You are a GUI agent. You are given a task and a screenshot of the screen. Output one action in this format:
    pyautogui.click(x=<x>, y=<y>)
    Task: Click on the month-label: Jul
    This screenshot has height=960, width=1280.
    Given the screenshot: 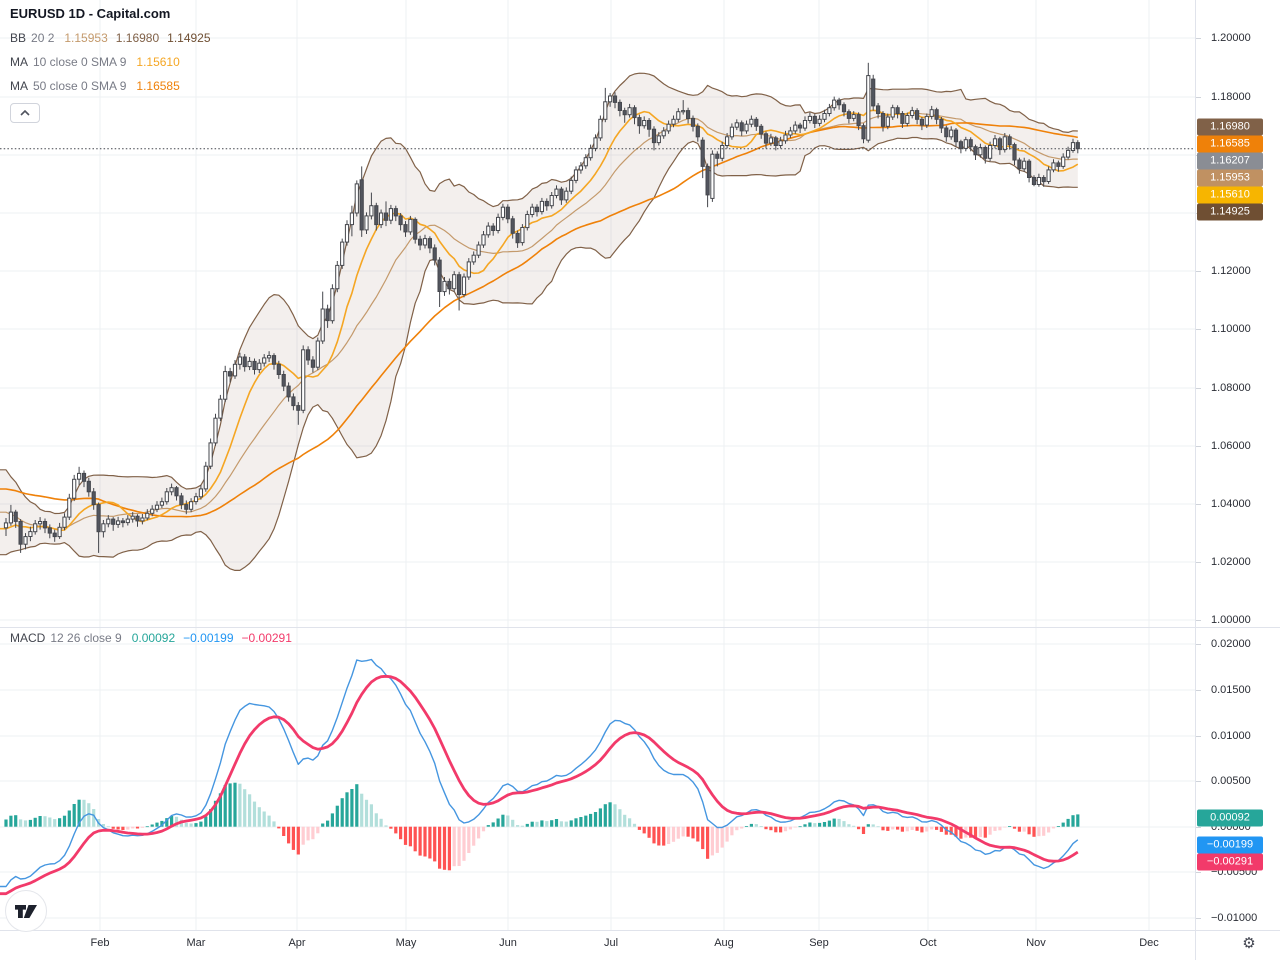 What is the action you would take?
    pyautogui.click(x=611, y=943)
    